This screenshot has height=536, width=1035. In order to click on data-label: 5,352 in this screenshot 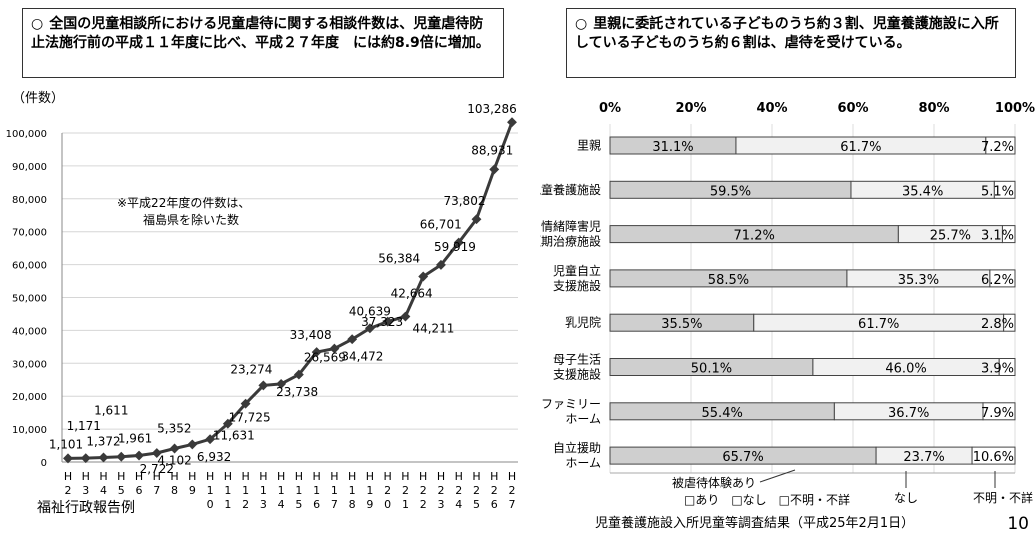, I will do `click(174, 428)`.